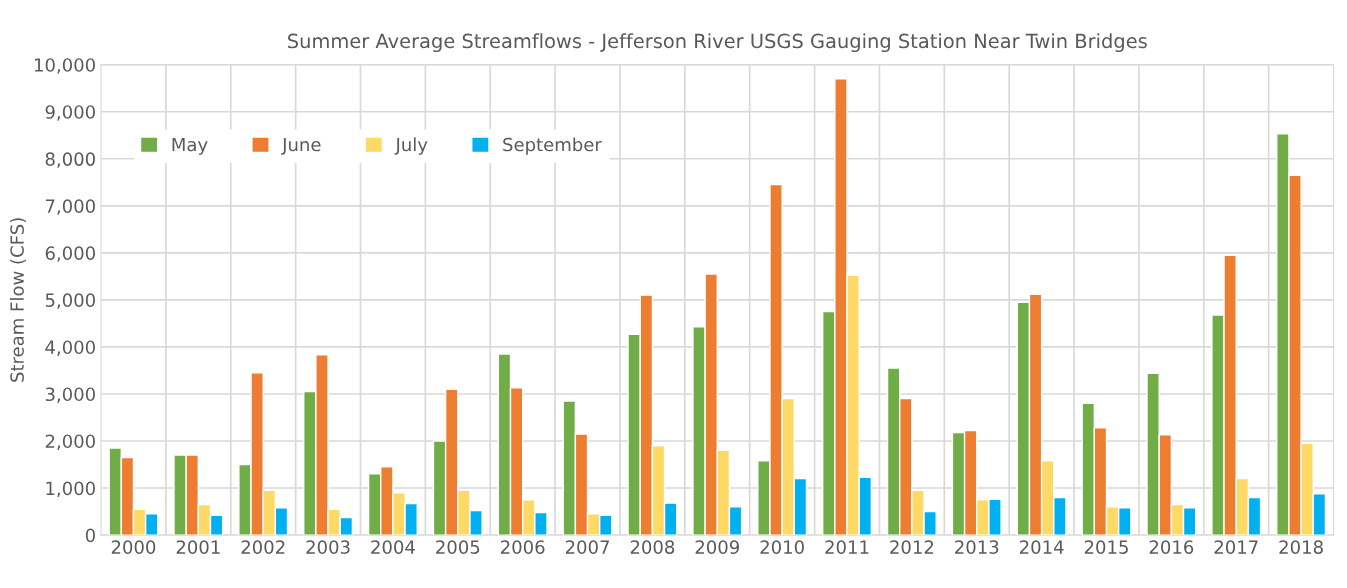 The width and height of the screenshot is (1347, 588). I want to click on x-tick-label: 2010, so click(782, 547).